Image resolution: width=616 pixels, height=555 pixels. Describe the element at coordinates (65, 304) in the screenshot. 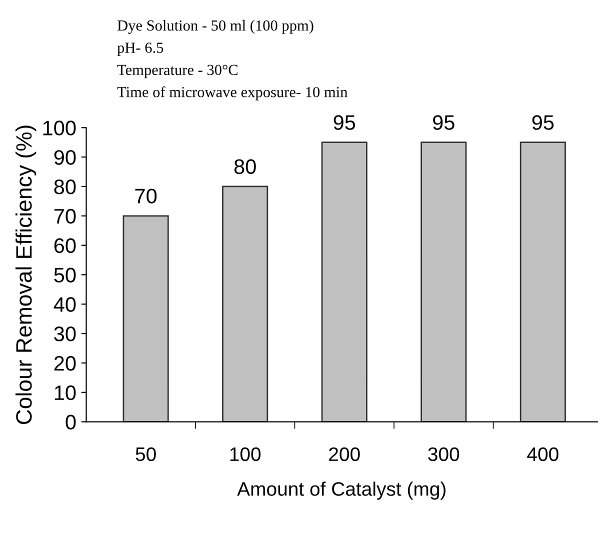

I see `y-tick-label: 40` at that location.